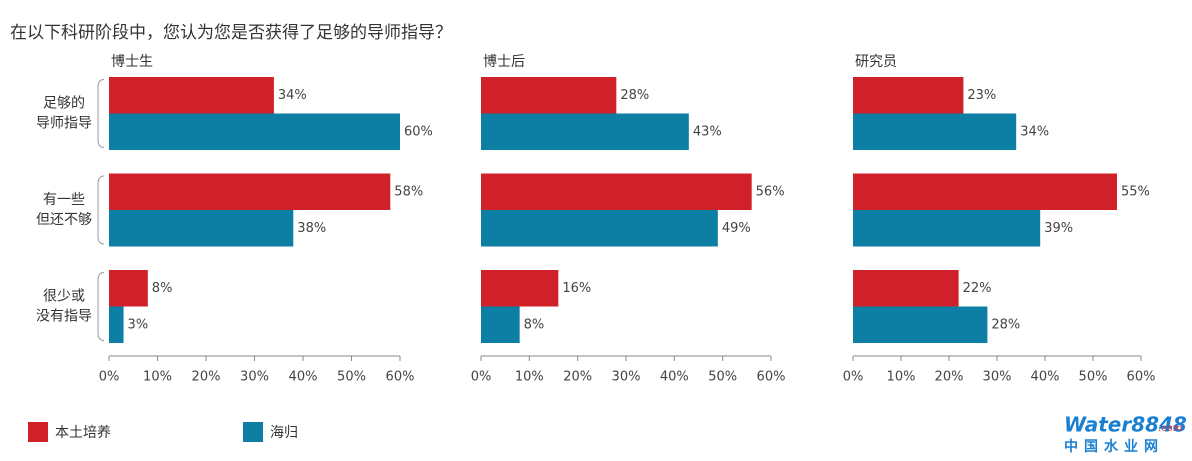 The image size is (1192, 461). I want to click on watermark-subtitle: 中国水业网, so click(1114, 446).